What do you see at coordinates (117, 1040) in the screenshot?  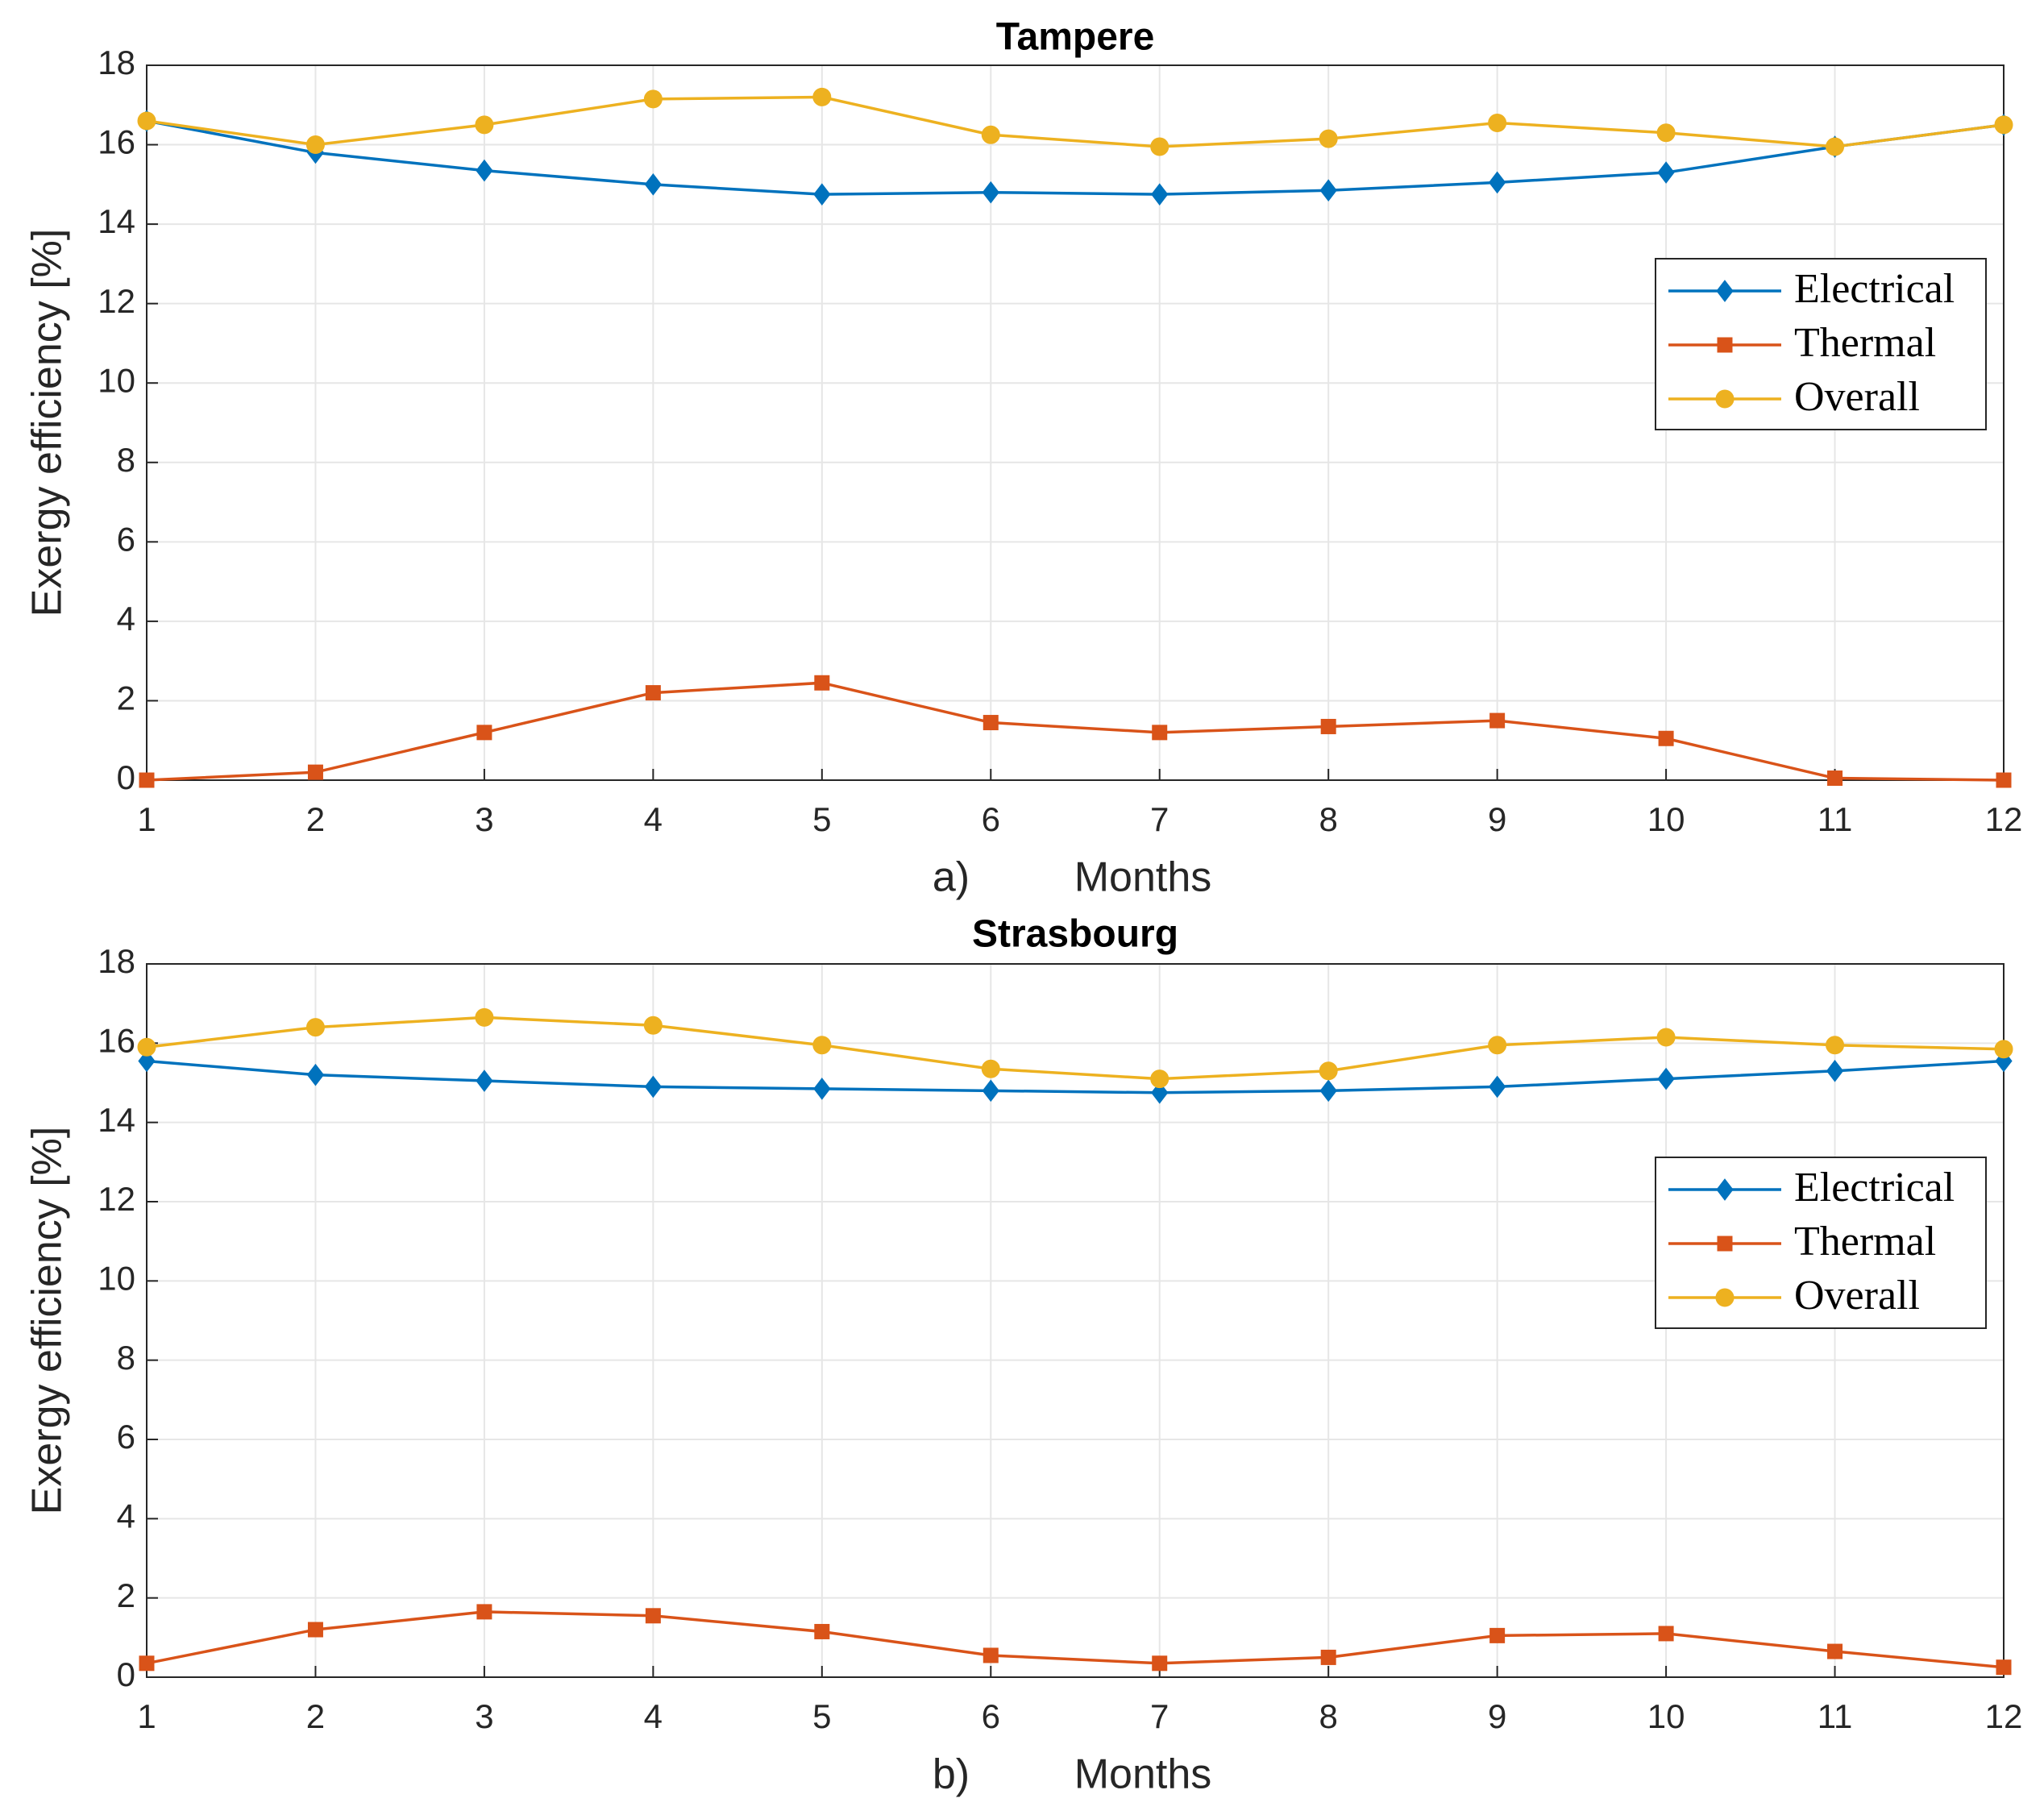 I see `y-tick-label: 16` at bounding box center [117, 1040].